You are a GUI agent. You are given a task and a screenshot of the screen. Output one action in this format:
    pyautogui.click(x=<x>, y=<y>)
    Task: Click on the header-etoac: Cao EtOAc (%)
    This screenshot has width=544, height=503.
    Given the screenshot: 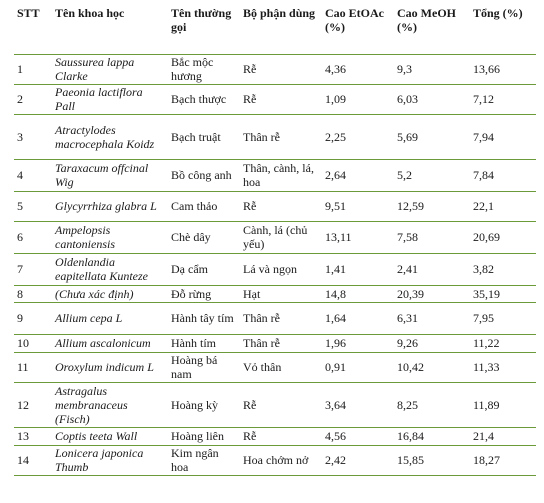 What is the action you would take?
    pyautogui.click(x=358, y=29)
    